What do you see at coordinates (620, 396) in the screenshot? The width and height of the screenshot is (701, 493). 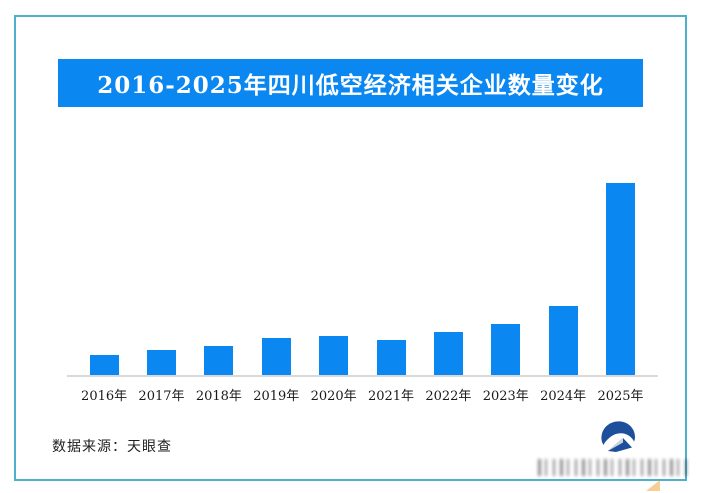 I see `x-tick-label: 2025年` at bounding box center [620, 396].